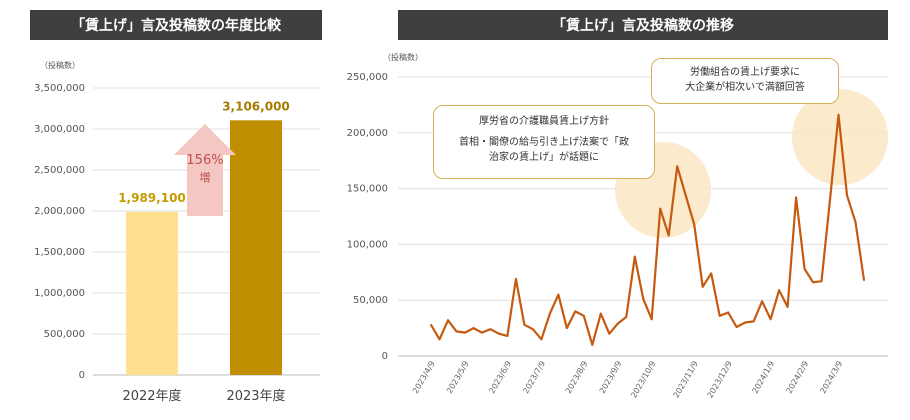 The image size is (910, 420). What do you see at coordinates (745, 87) in the screenshot?
I see `callout-2-line2: 大企業が相次いで満額回答` at bounding box center [745, 87].